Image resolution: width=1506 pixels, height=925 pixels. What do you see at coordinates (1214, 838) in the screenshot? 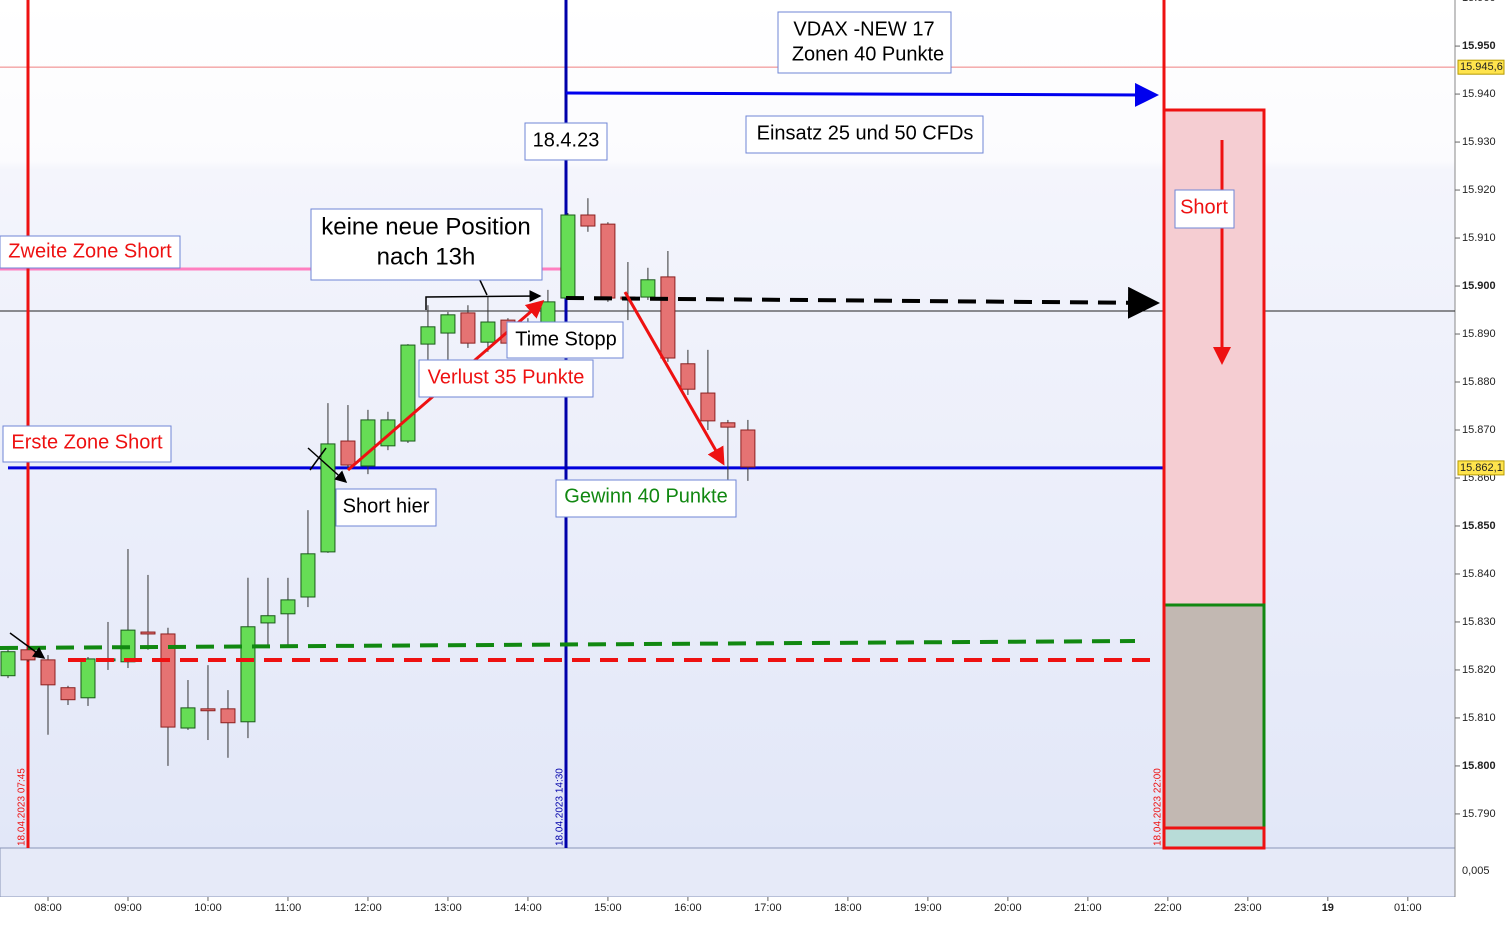
I see `stop-zone` at bounding box center [1214, 838].